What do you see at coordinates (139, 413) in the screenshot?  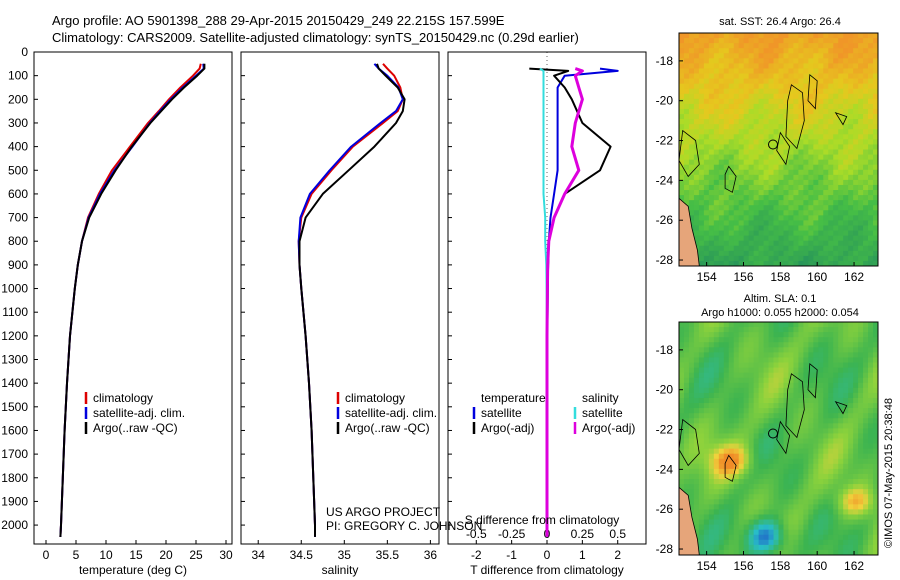 I see `legend-satellite-label: satellite-adj. clim.` at bounding box center [139, 413].